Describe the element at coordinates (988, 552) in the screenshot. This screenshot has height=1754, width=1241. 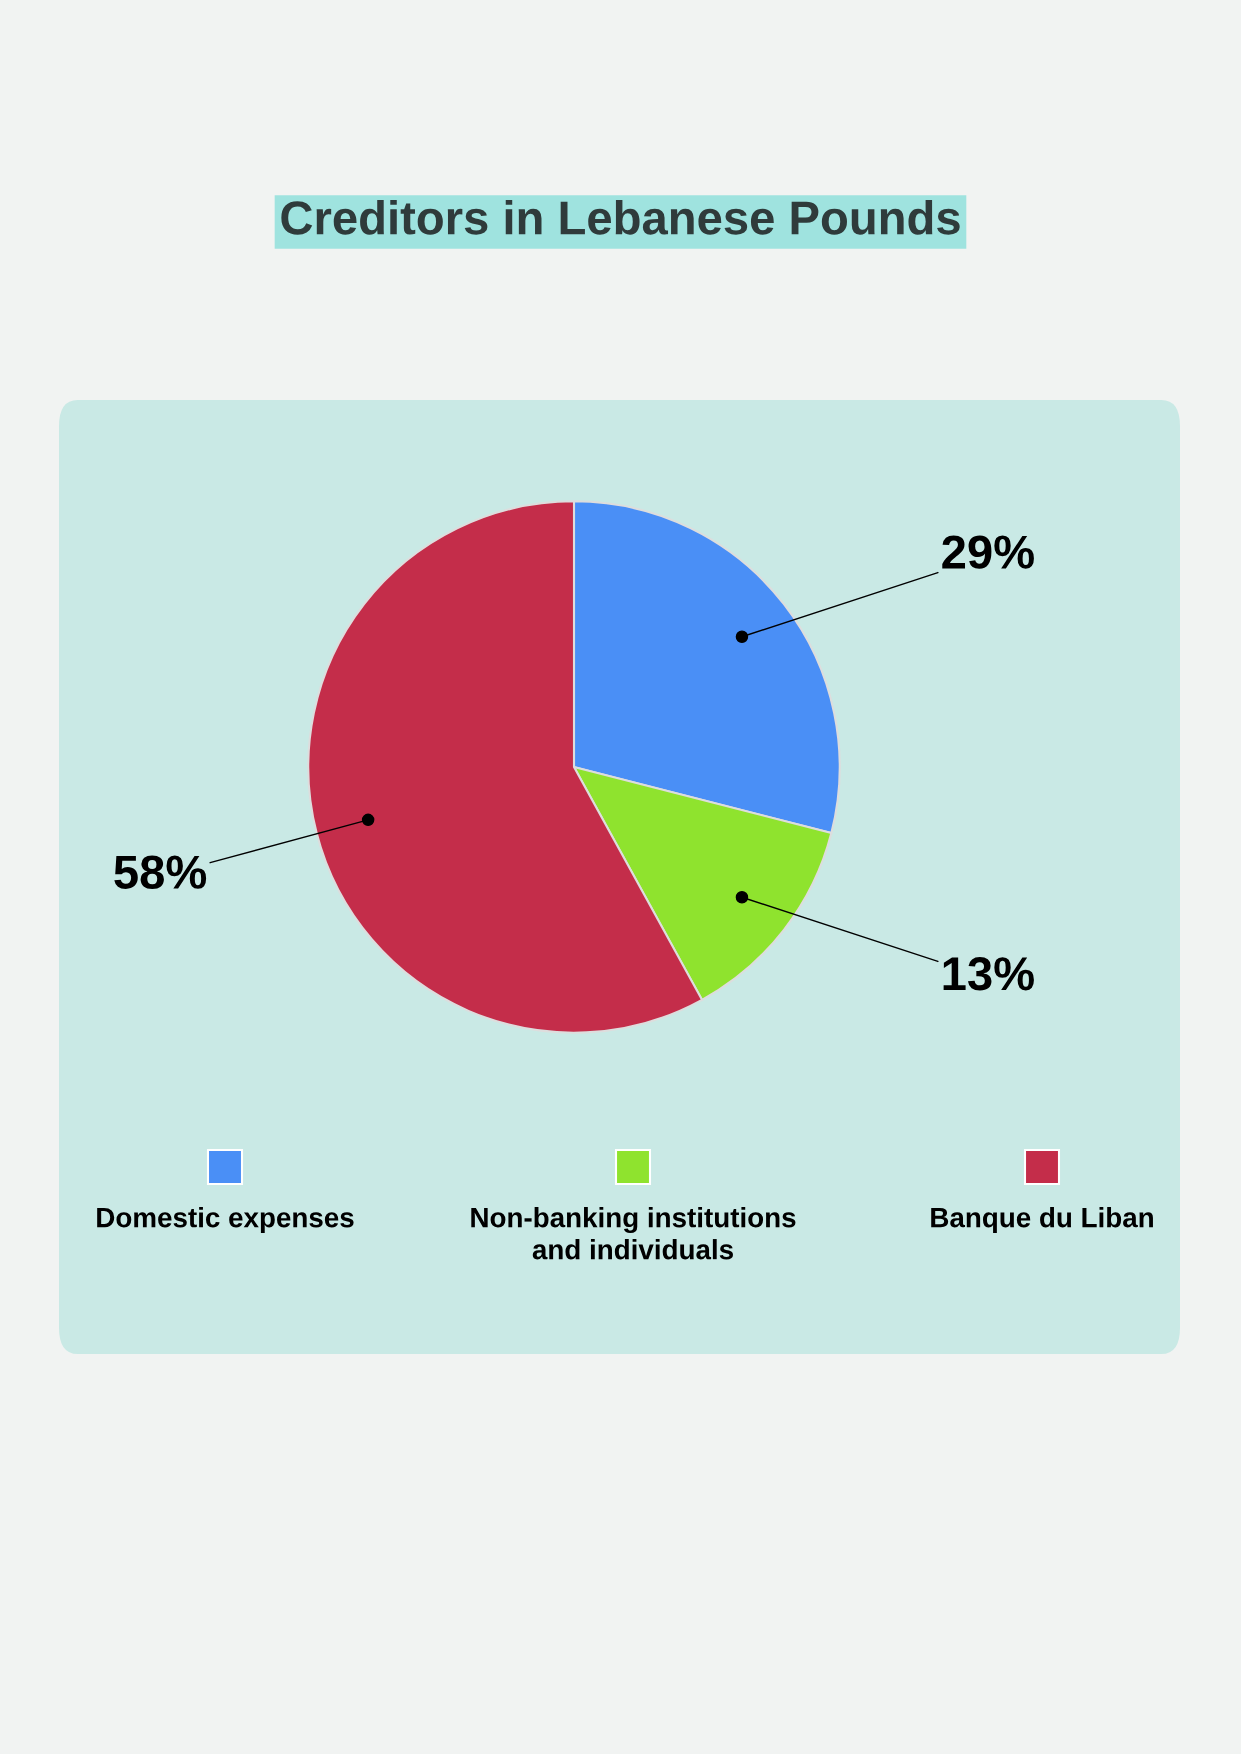
I see `data-label: 29%` at that location.